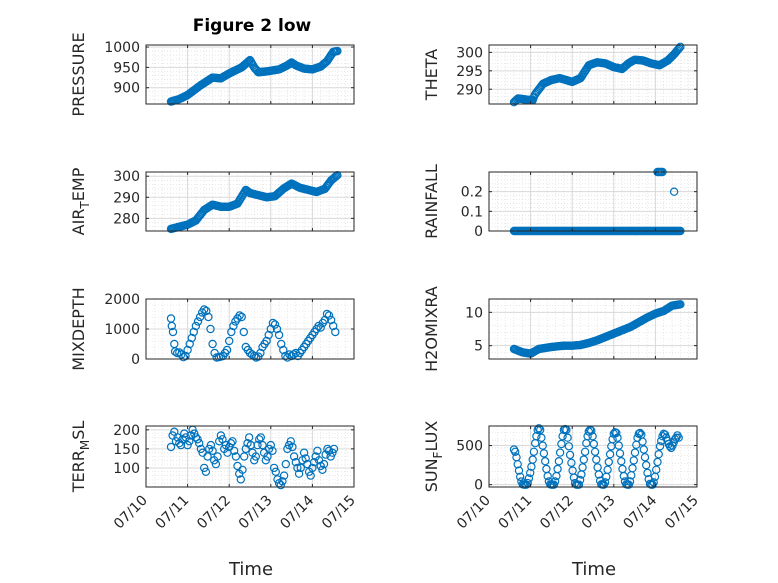 The height and width of the screenshot is (583, 778). What do you see at coordinates (252, 26) in the screenshot?
I see `figure-title: Figure 2 low` at bounding box center [252, 26].